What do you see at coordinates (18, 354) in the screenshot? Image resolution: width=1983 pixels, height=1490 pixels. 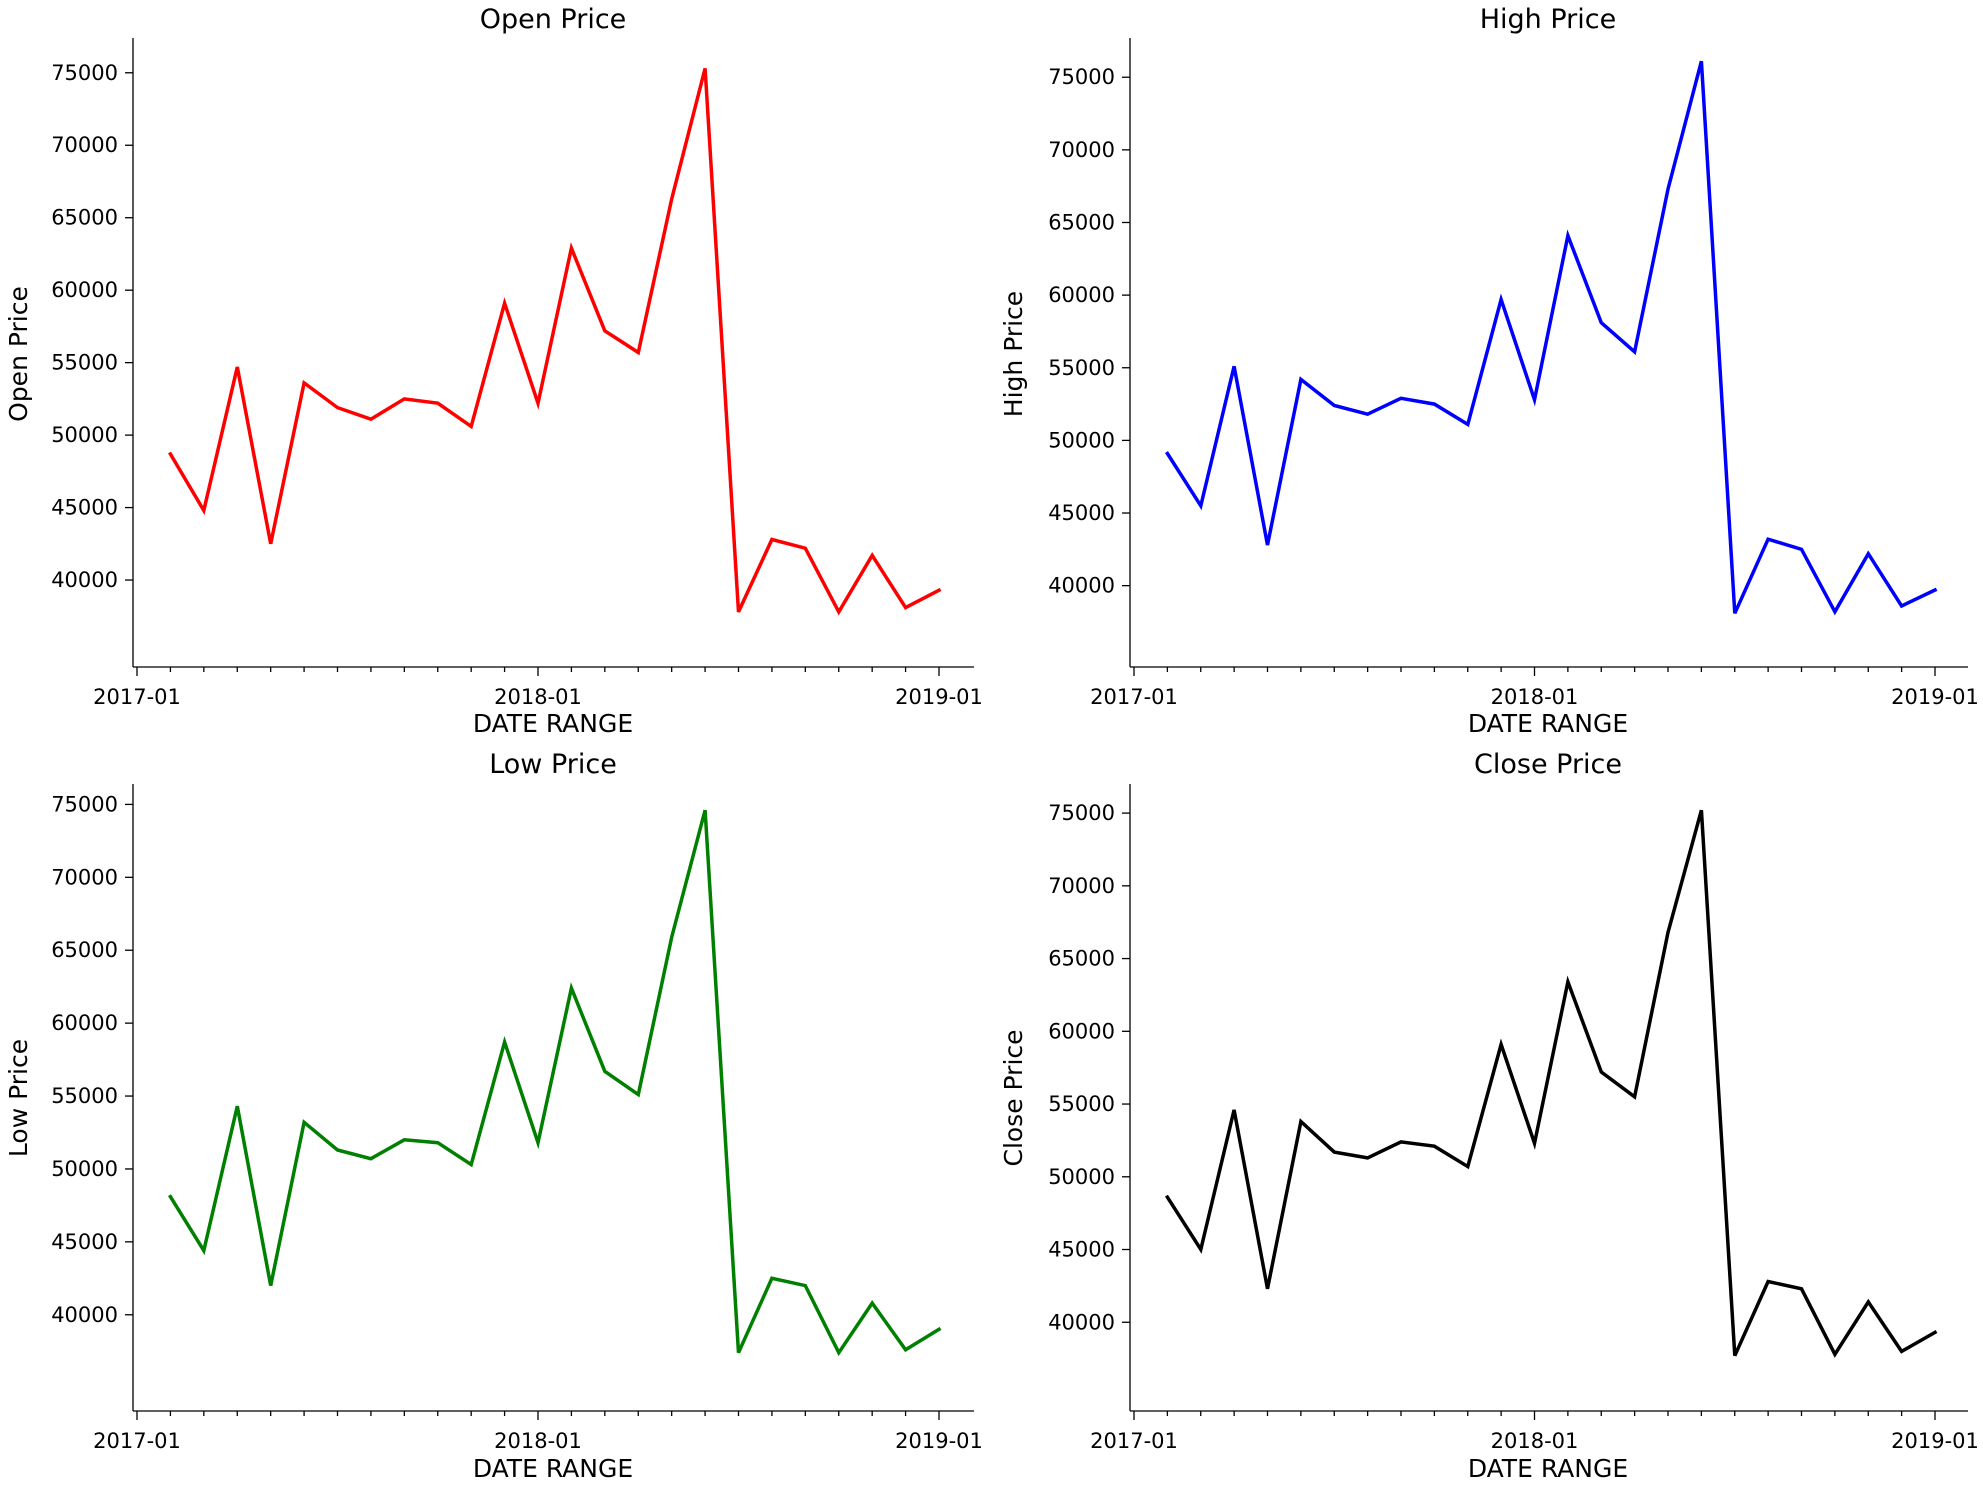 I see `y-axis-label: Open Price` at bounding box center [18, 354].